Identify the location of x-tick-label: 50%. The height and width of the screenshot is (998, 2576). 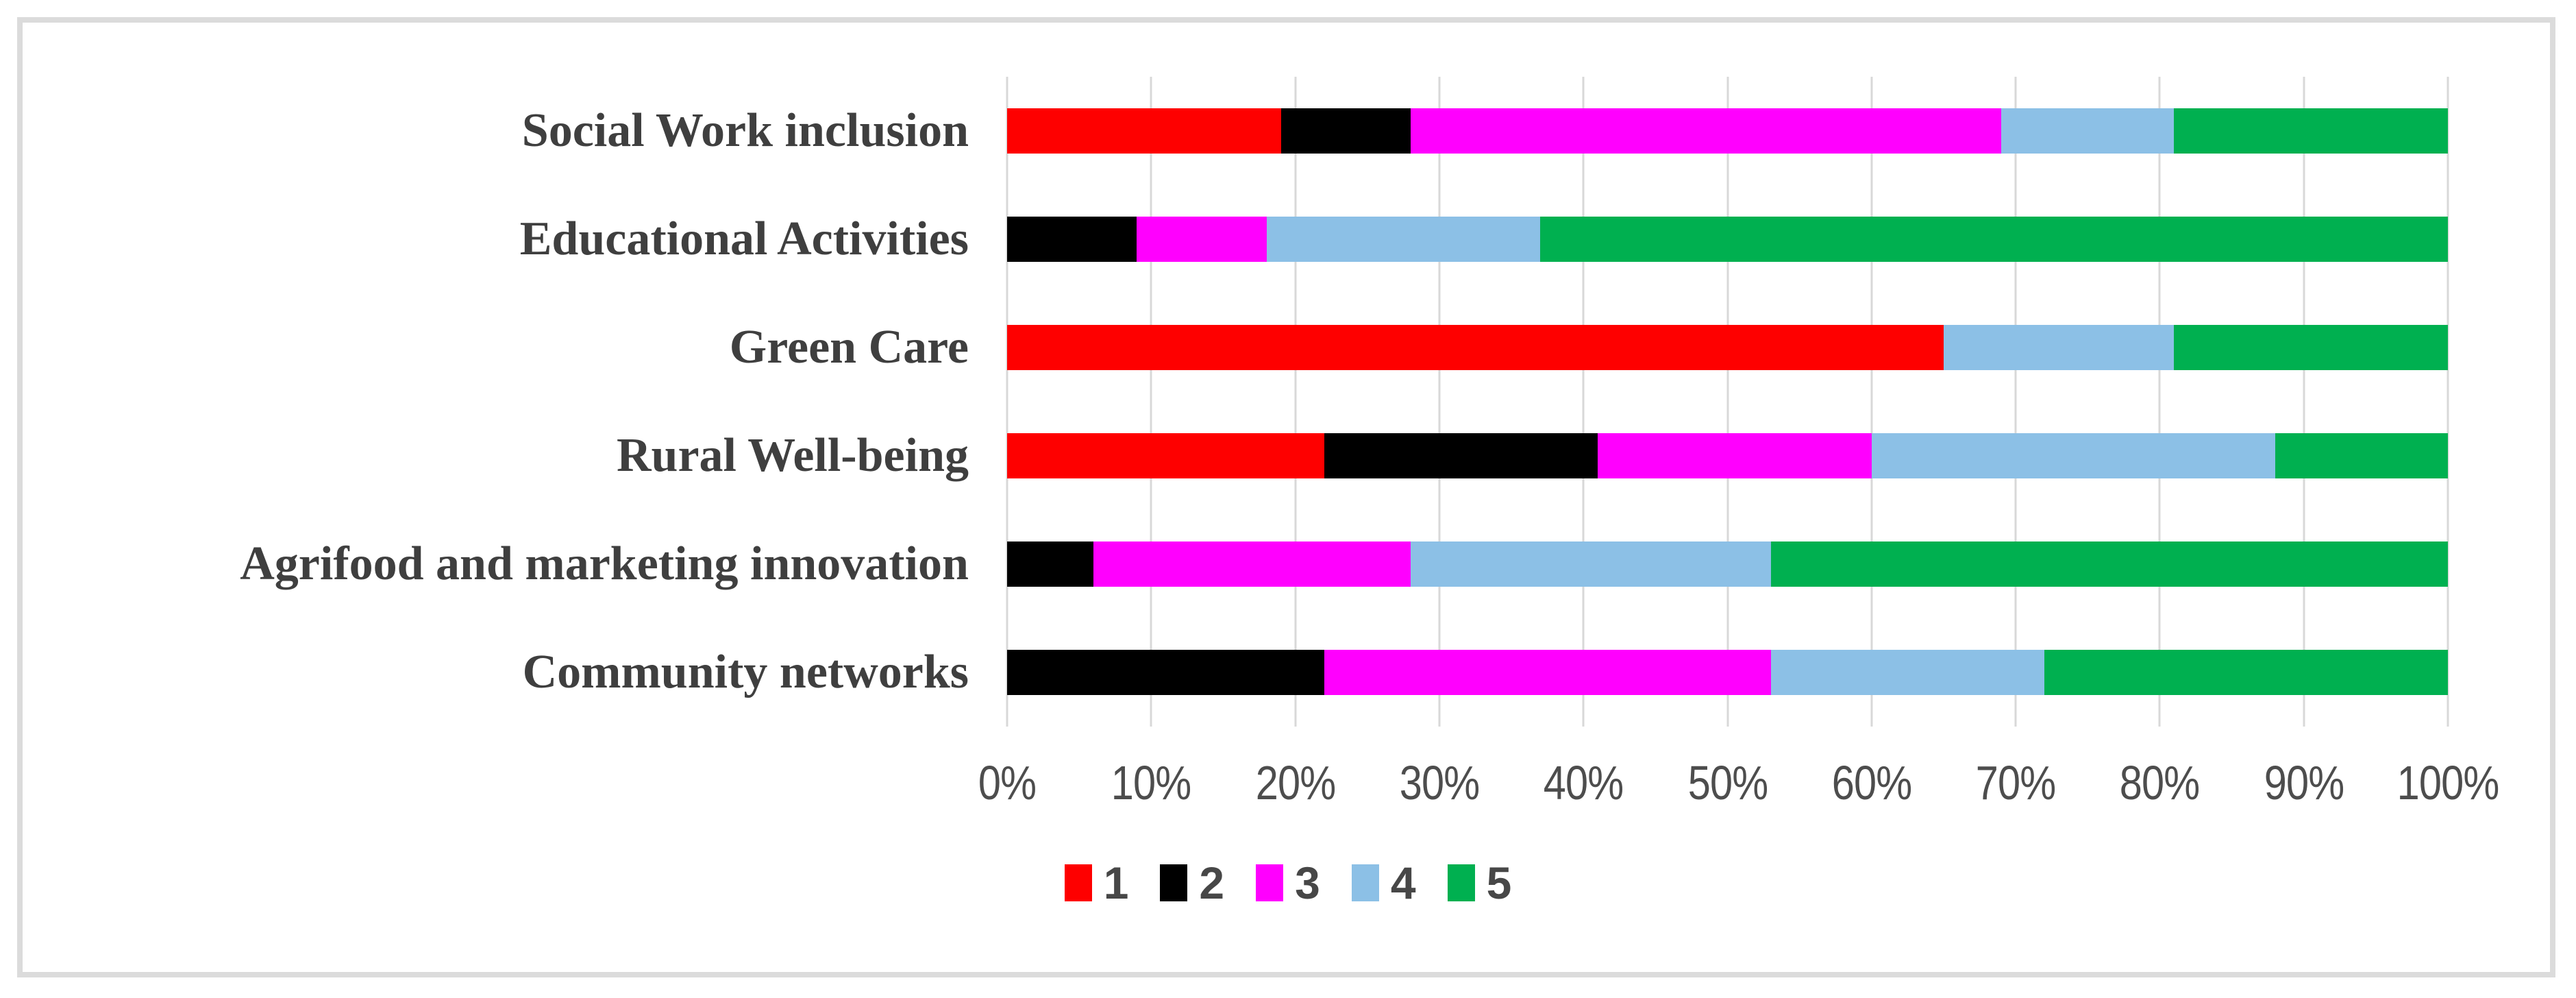
(1727, 783).